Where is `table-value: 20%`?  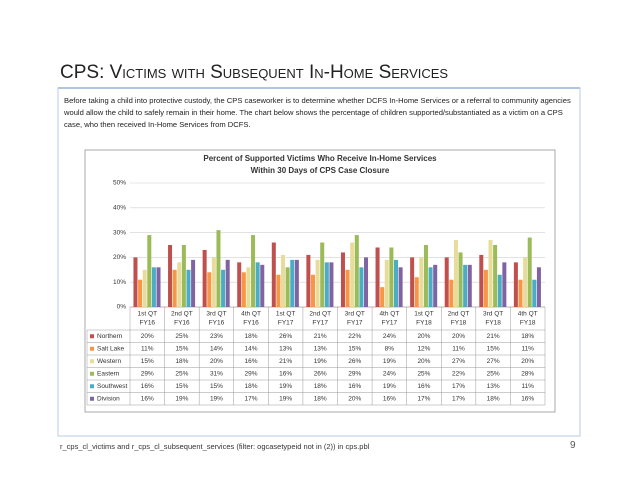
table-value: 20% is located at coordinates (423, 336).